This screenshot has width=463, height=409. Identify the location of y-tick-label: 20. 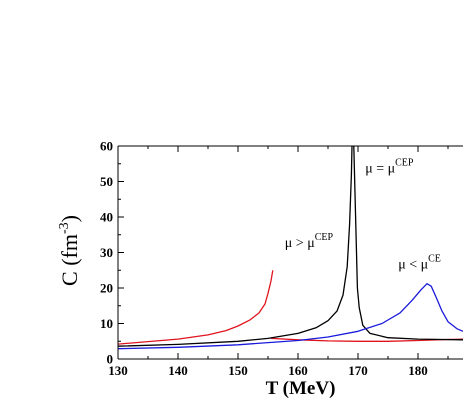
(106, 288).